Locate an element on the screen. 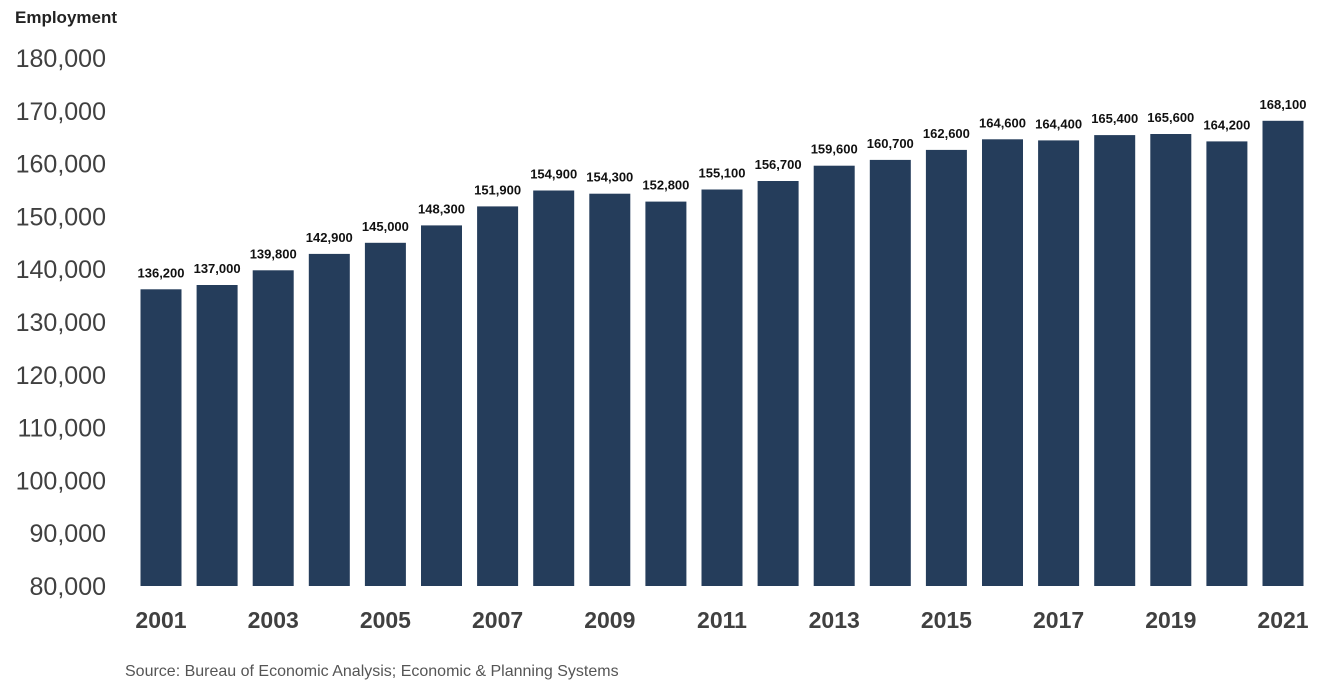 The width and height of the screenshot is (1328, 686). bar-2002 is located at coordinates (217, 435).